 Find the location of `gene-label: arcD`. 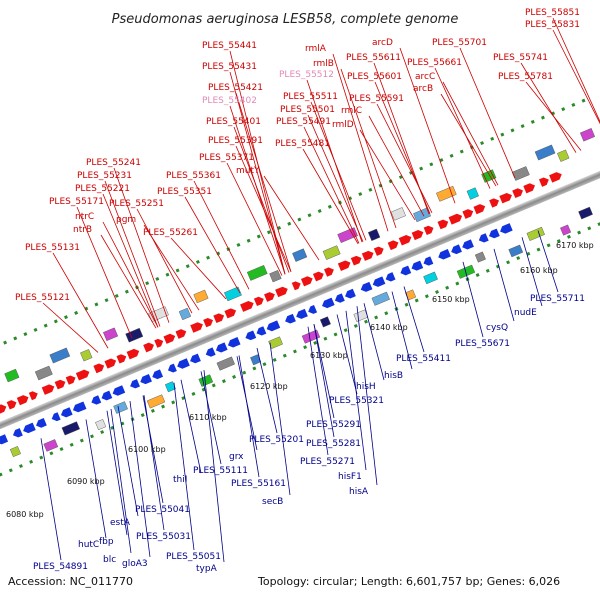

gene-label: arcD is located at coordinates (382, 43).